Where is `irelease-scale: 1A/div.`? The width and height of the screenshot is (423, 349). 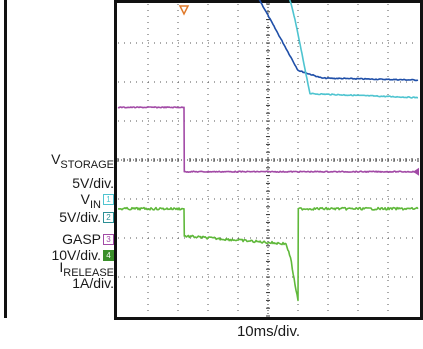 irelease-scale: 1A/div. is located at coordinates (93, 283).